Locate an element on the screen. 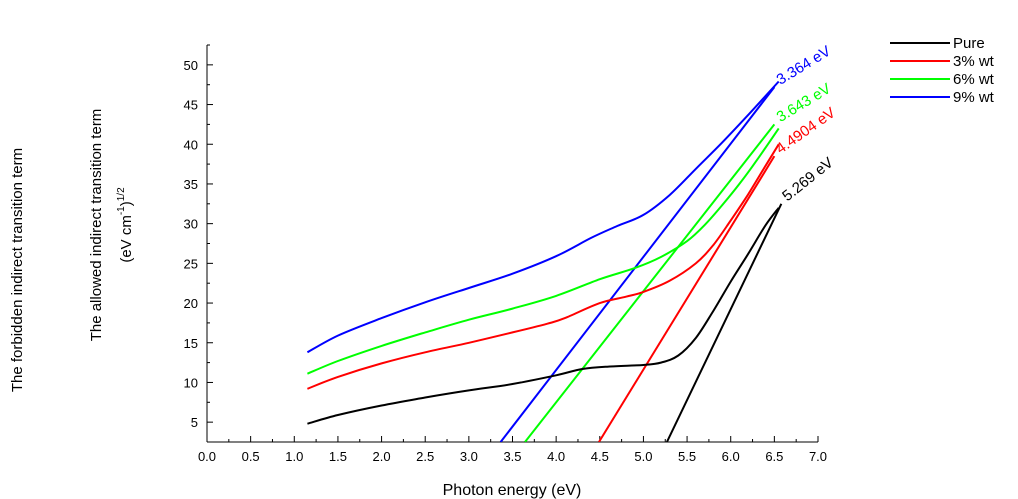 The image size is (1018, 499). legend-label: 3% wt is located at coordinates (974, 61).